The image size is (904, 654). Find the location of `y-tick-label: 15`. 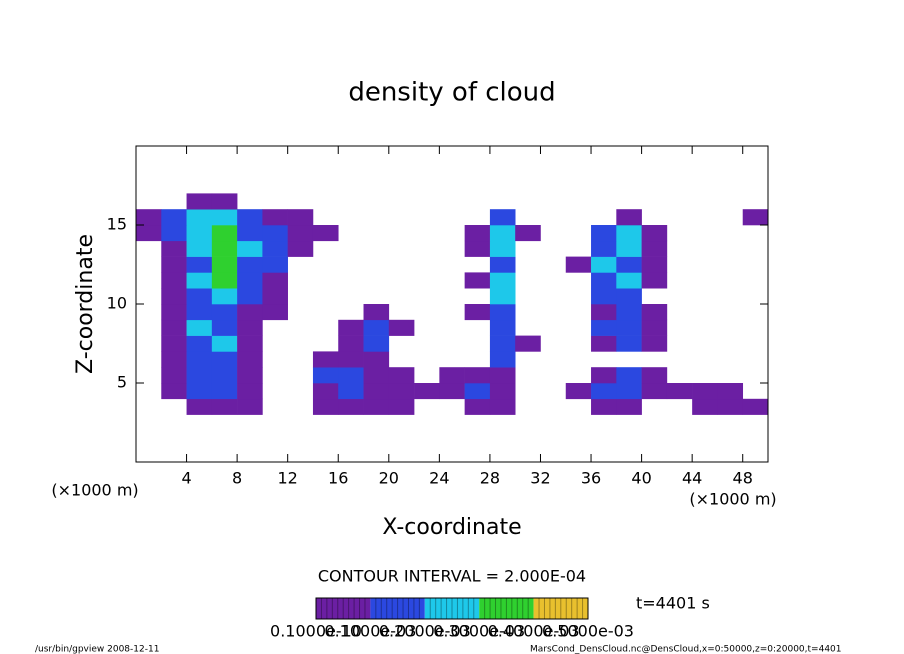

y-tick-label: 15 is located at coordinates (117, 224).